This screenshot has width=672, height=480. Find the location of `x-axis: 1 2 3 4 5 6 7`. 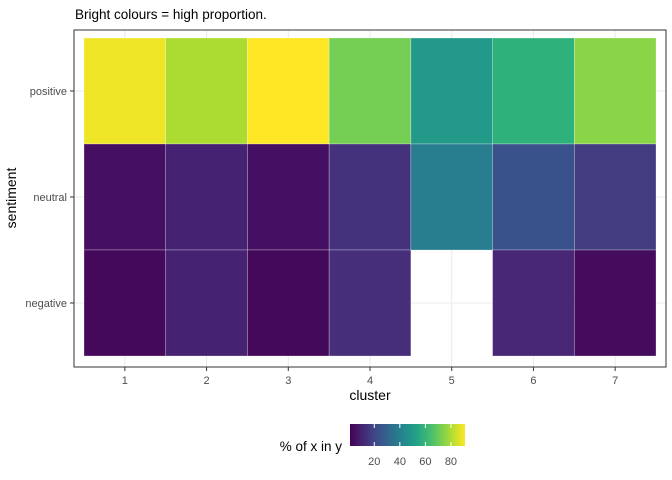

x-axis: 1 2 3 4 5 6 7 is located at coordinates (370, 377).